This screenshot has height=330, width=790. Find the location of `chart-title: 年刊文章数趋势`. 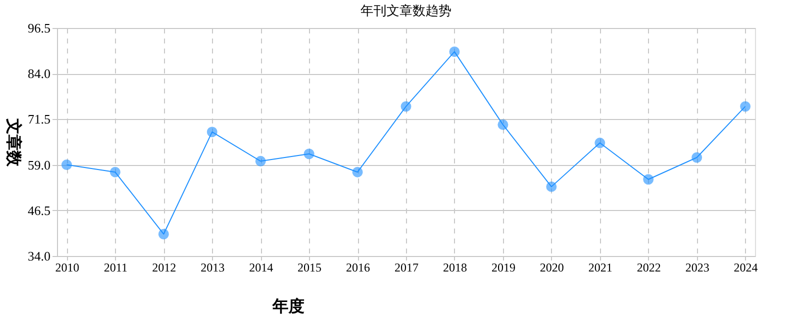

chart-title: 年刊文章数趋势 is located at coordinates (406, 10).